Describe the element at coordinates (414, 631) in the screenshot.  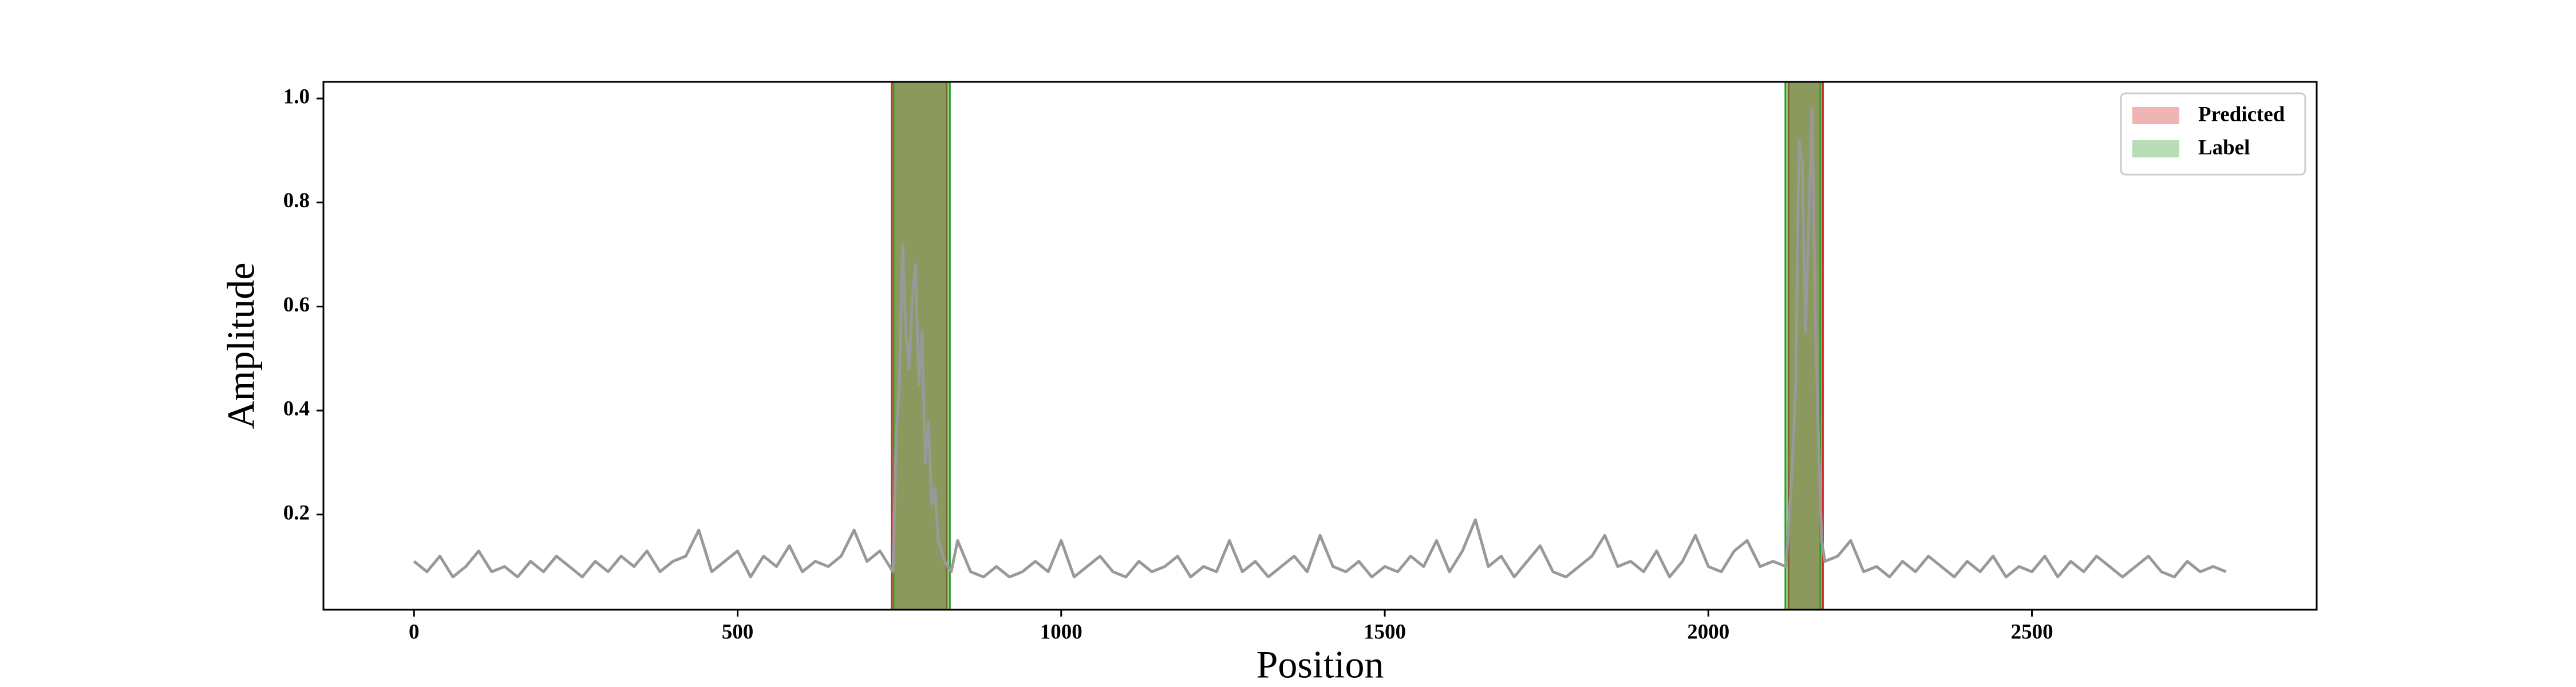
I see `x-tick-label: 0` at that location.